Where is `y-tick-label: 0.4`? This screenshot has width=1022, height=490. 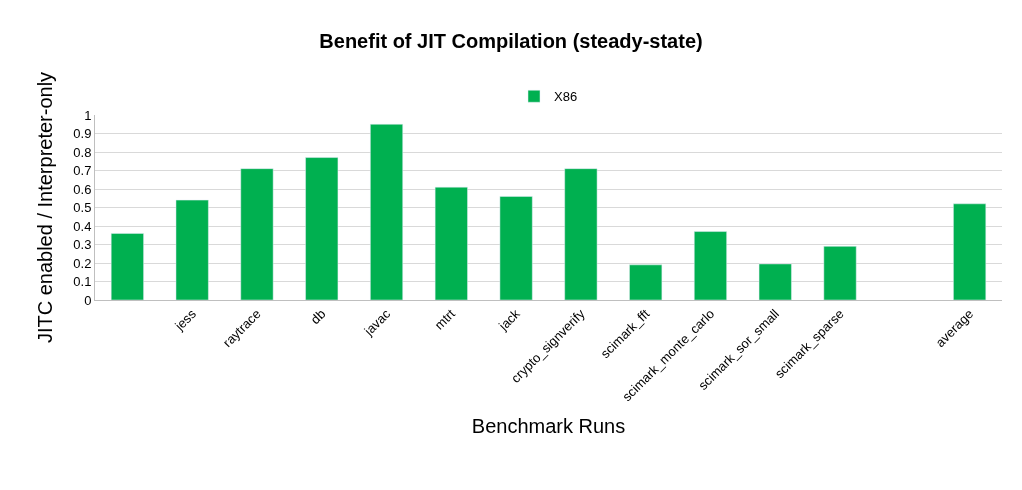
y-tick-label: 0.4 is located at coordinates (82, 226).